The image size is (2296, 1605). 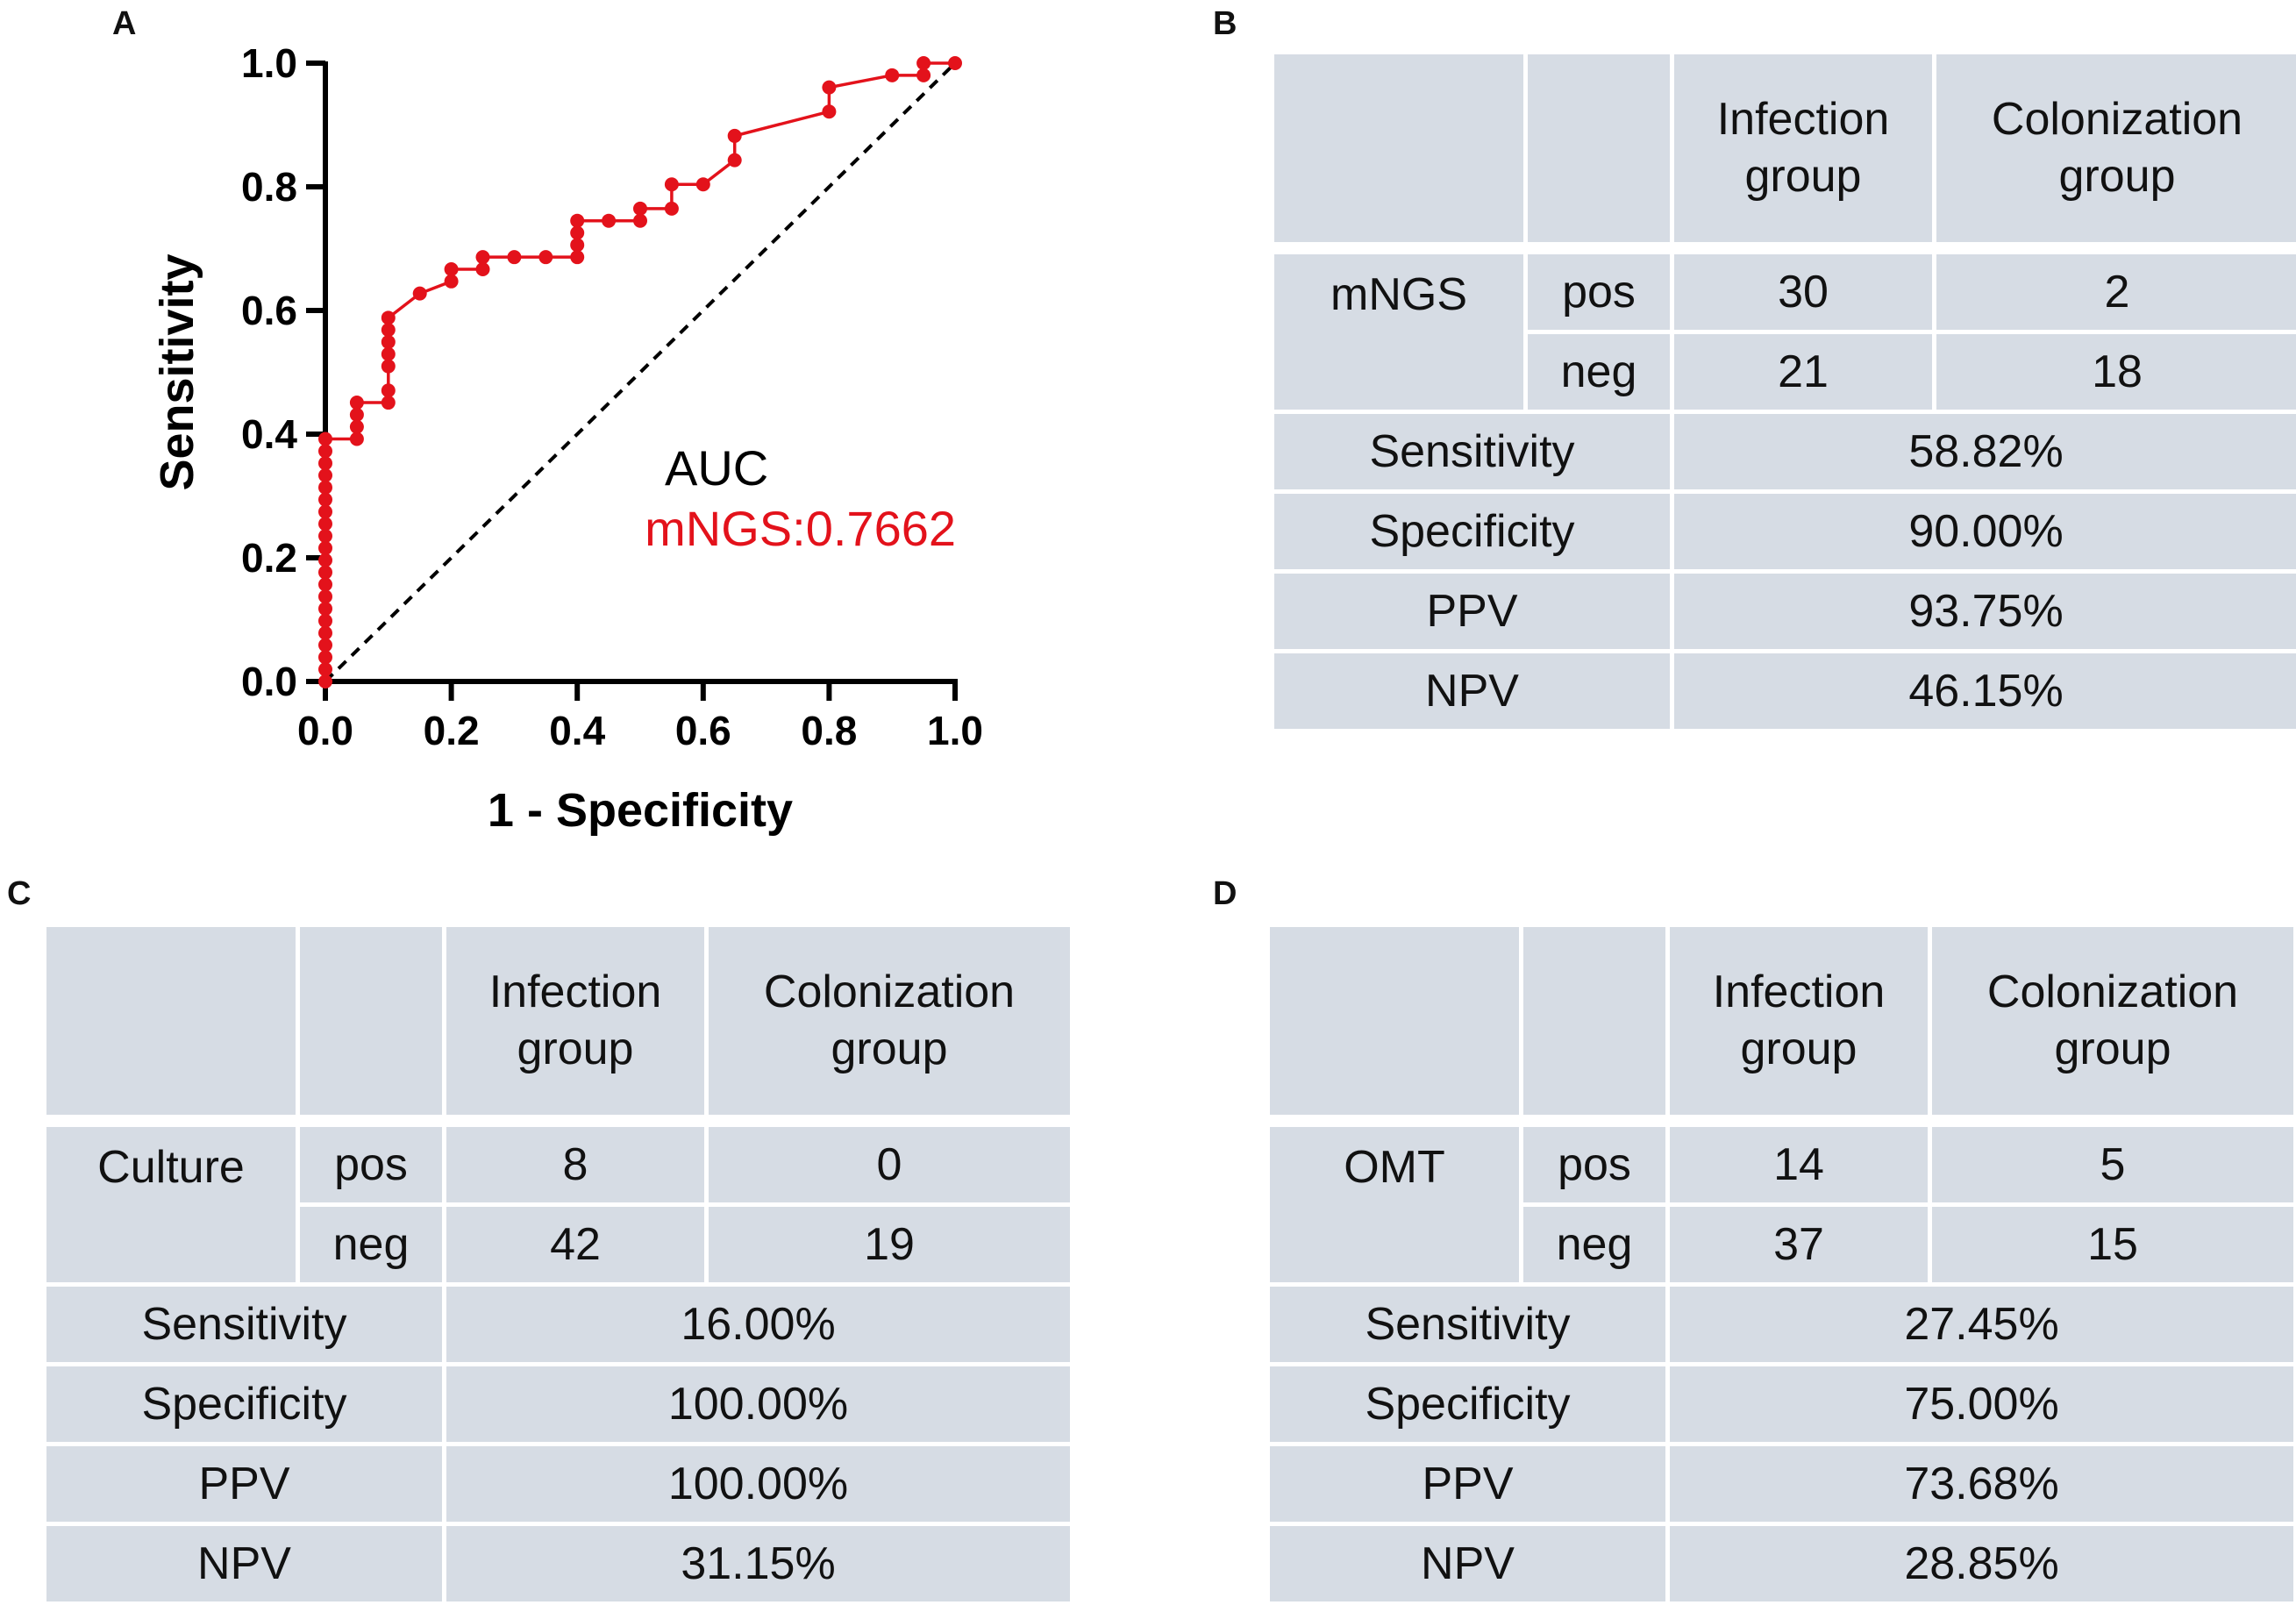 What do you see at coordinates (1799, 1244) in the screenshot?
I see `infection-neg-count: 37` at bounding box center [1799, 1244].